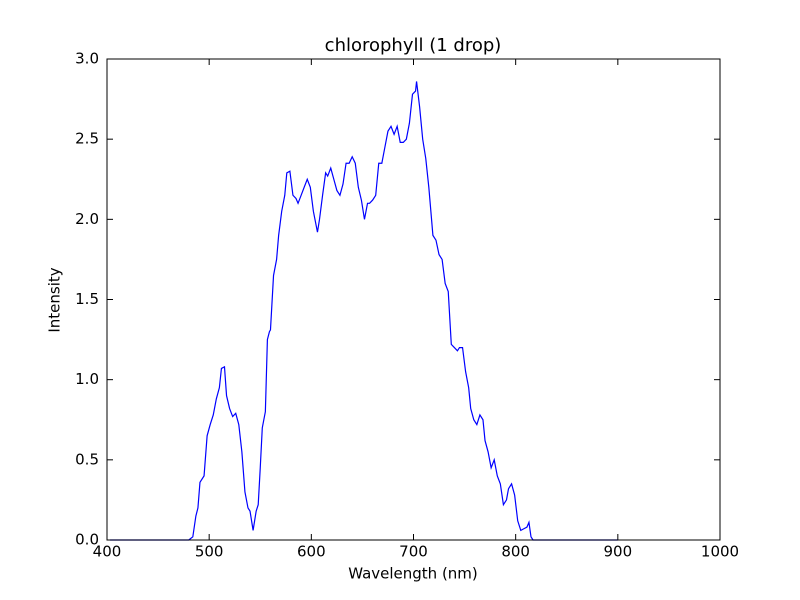 This screenshot has width=800, height=600. I want to click on x-tick-label: 1000, so click(720, 552).